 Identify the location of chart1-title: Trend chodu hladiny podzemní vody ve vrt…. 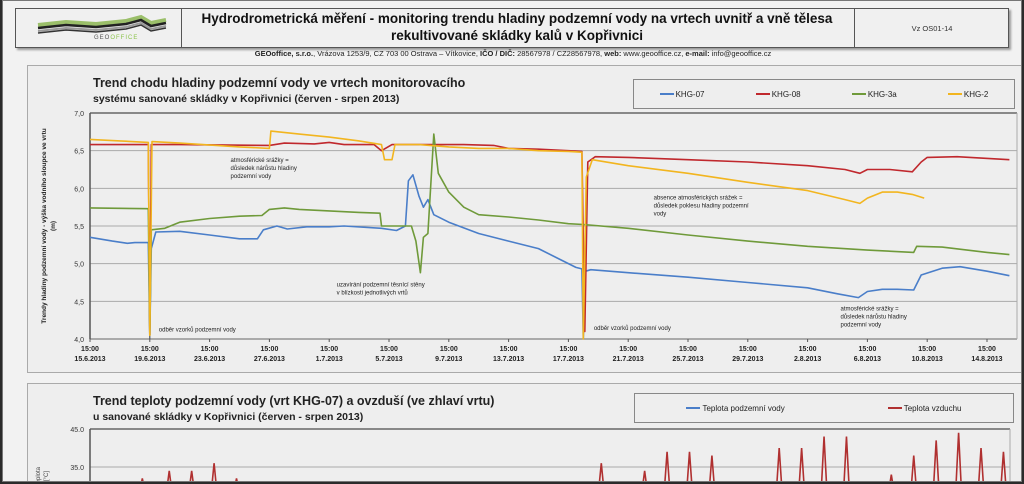
(279, 83).